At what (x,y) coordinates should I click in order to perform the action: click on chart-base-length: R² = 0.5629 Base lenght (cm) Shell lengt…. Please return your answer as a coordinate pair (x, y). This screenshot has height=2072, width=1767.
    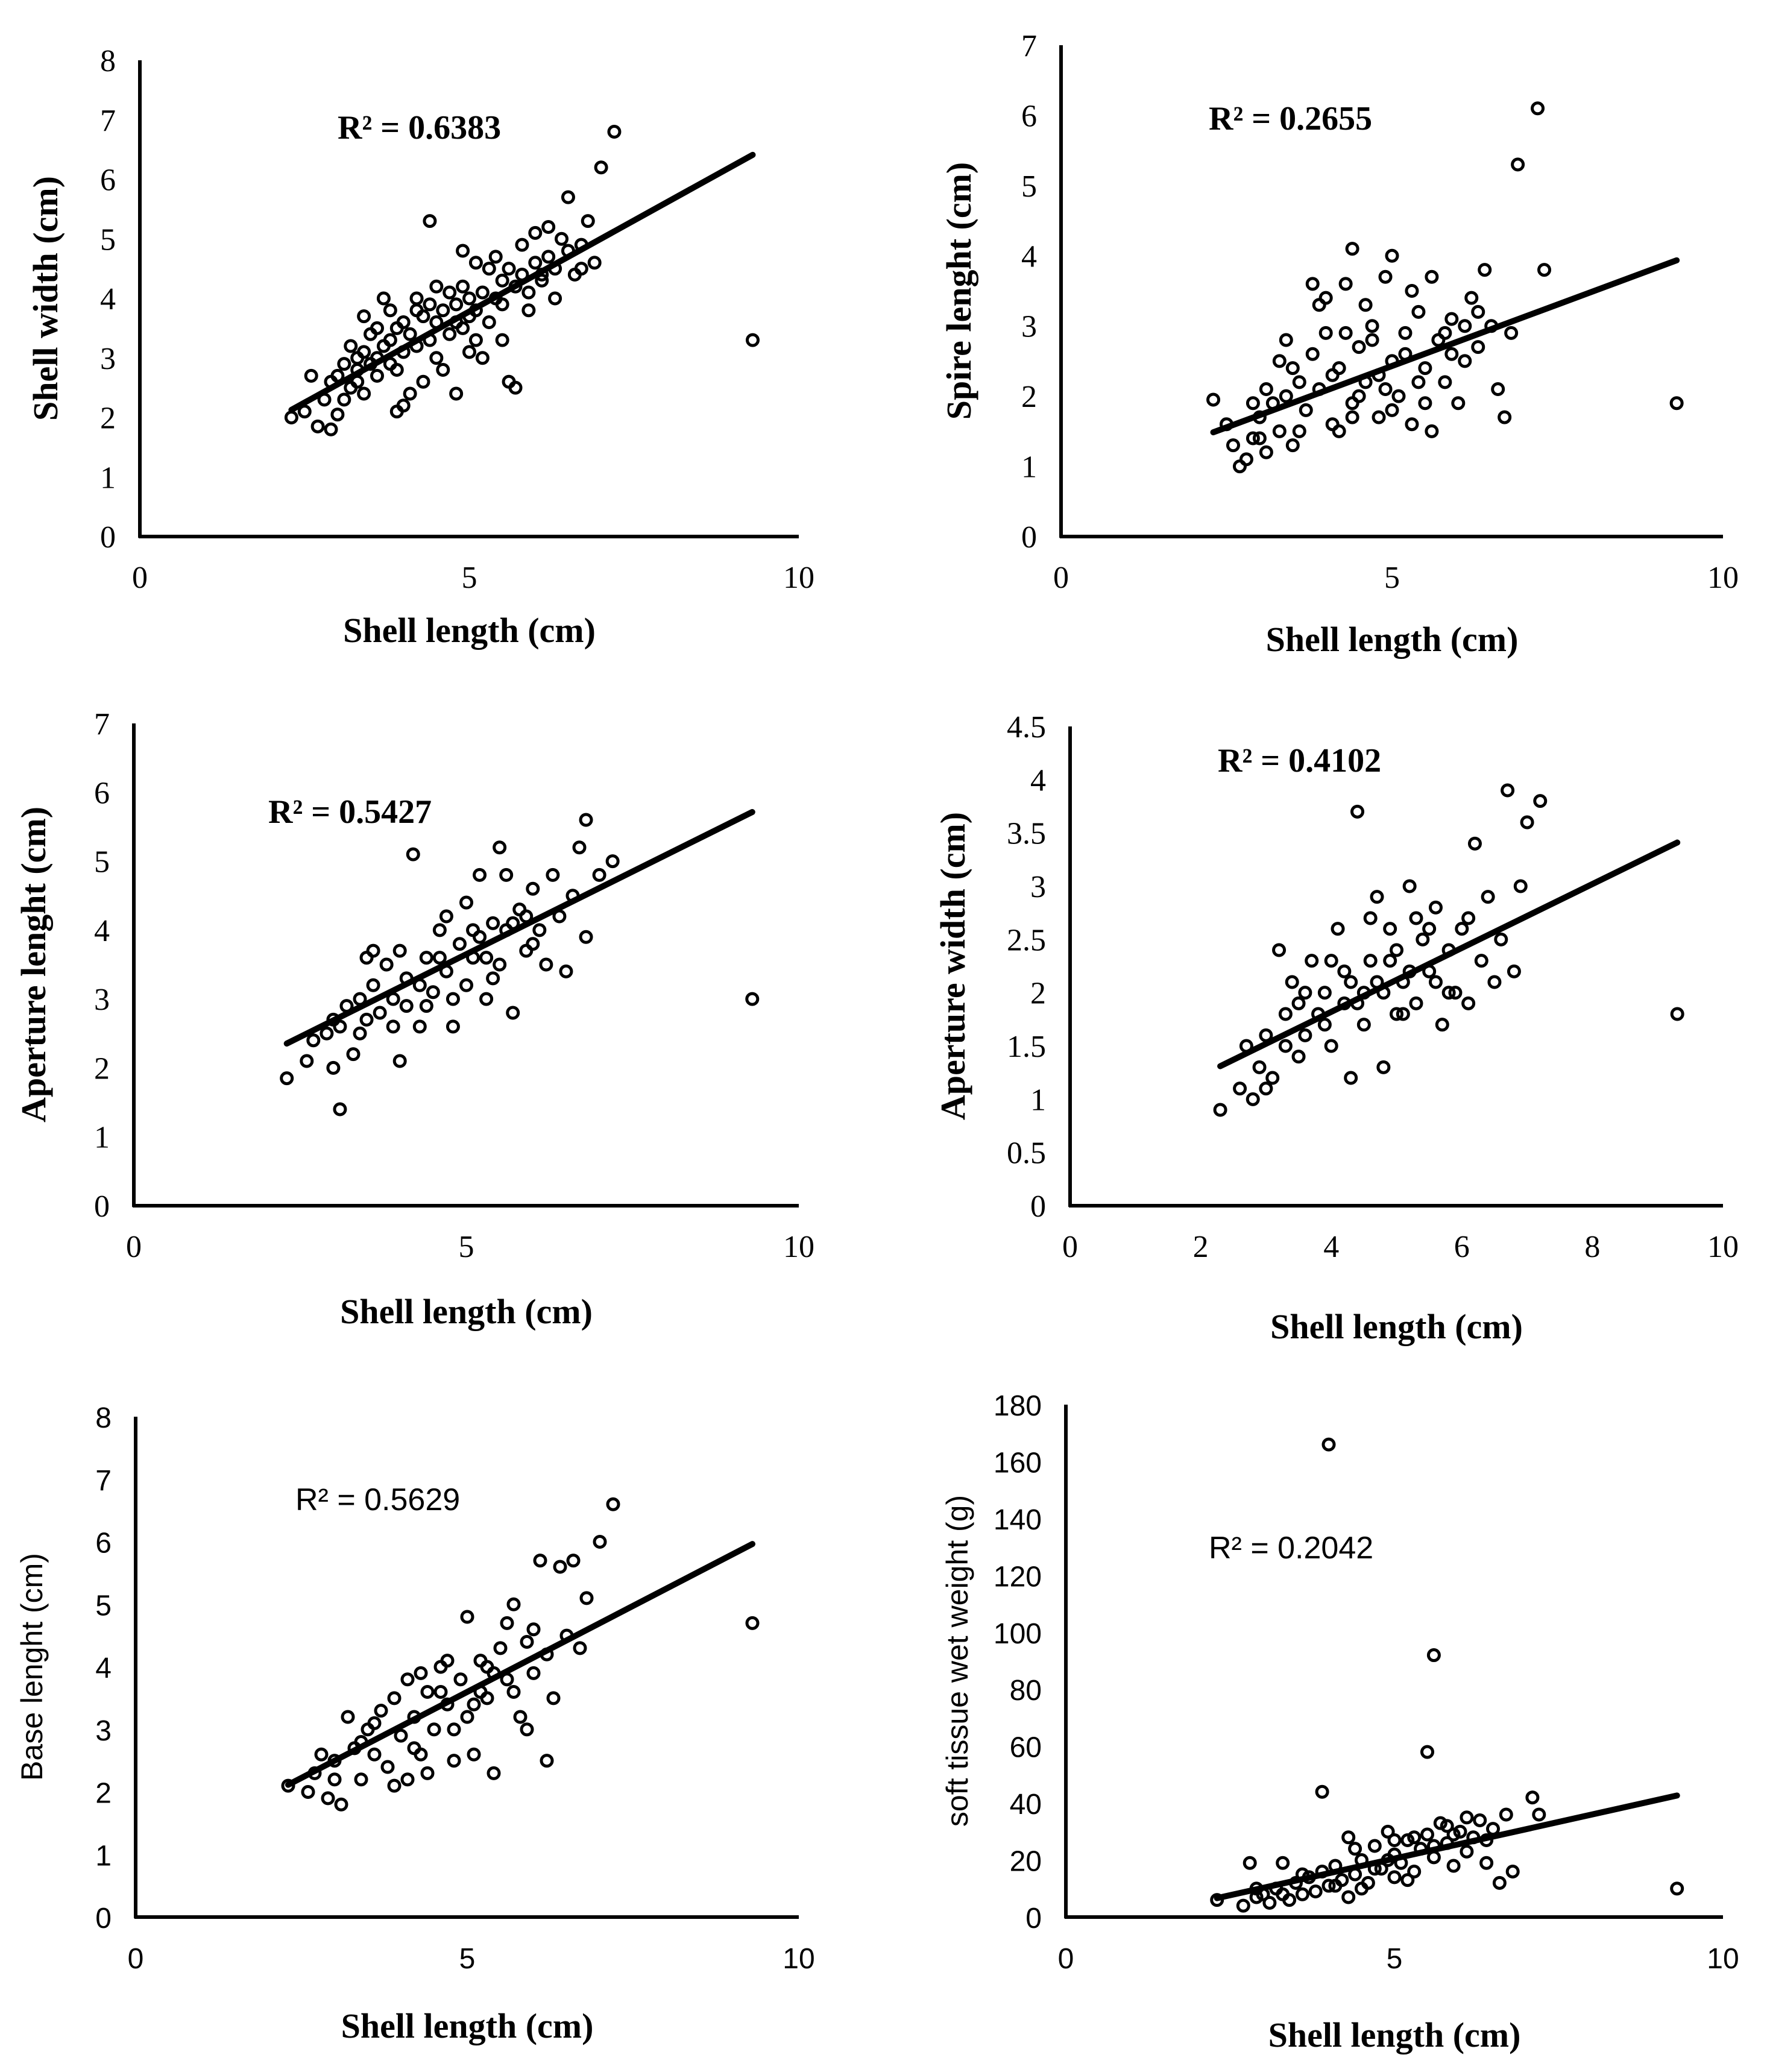
    Looking at the image, I should click on (415, 1723).